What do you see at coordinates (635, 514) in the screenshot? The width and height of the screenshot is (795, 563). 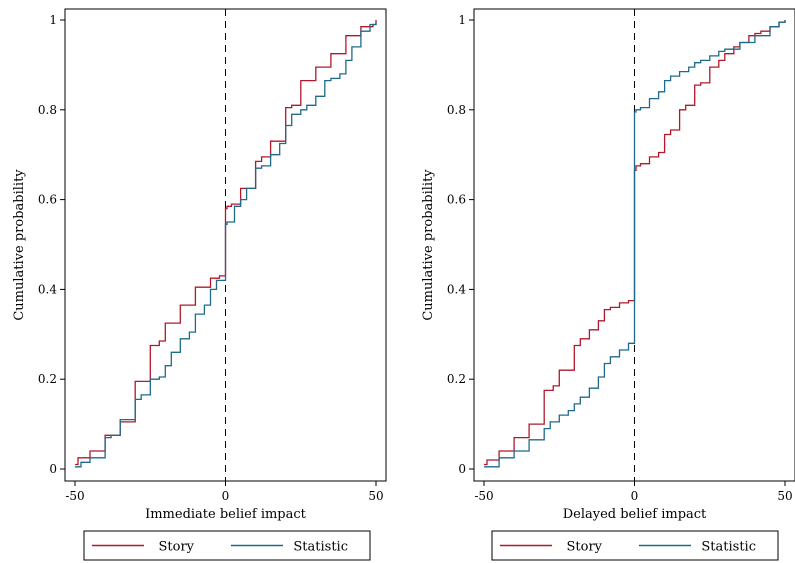 I see `x-axis-label: Delayed belief impact` at bounding box center [635, 514].